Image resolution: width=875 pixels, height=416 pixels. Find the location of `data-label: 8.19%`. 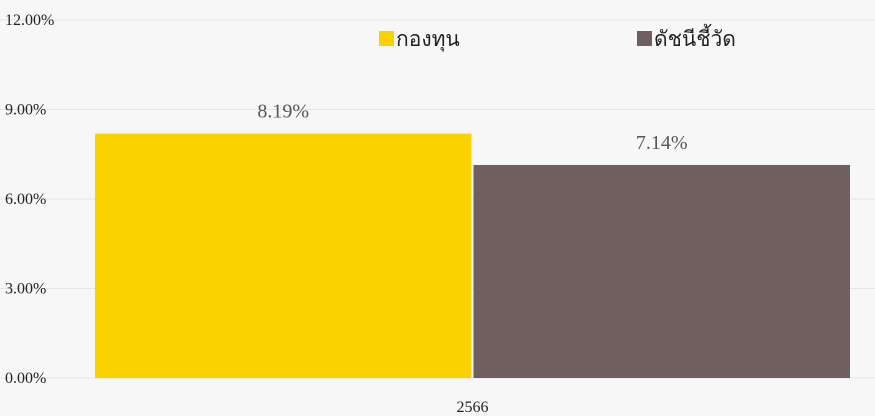

data-label: 8.19% is located at coordinates (283, 112).